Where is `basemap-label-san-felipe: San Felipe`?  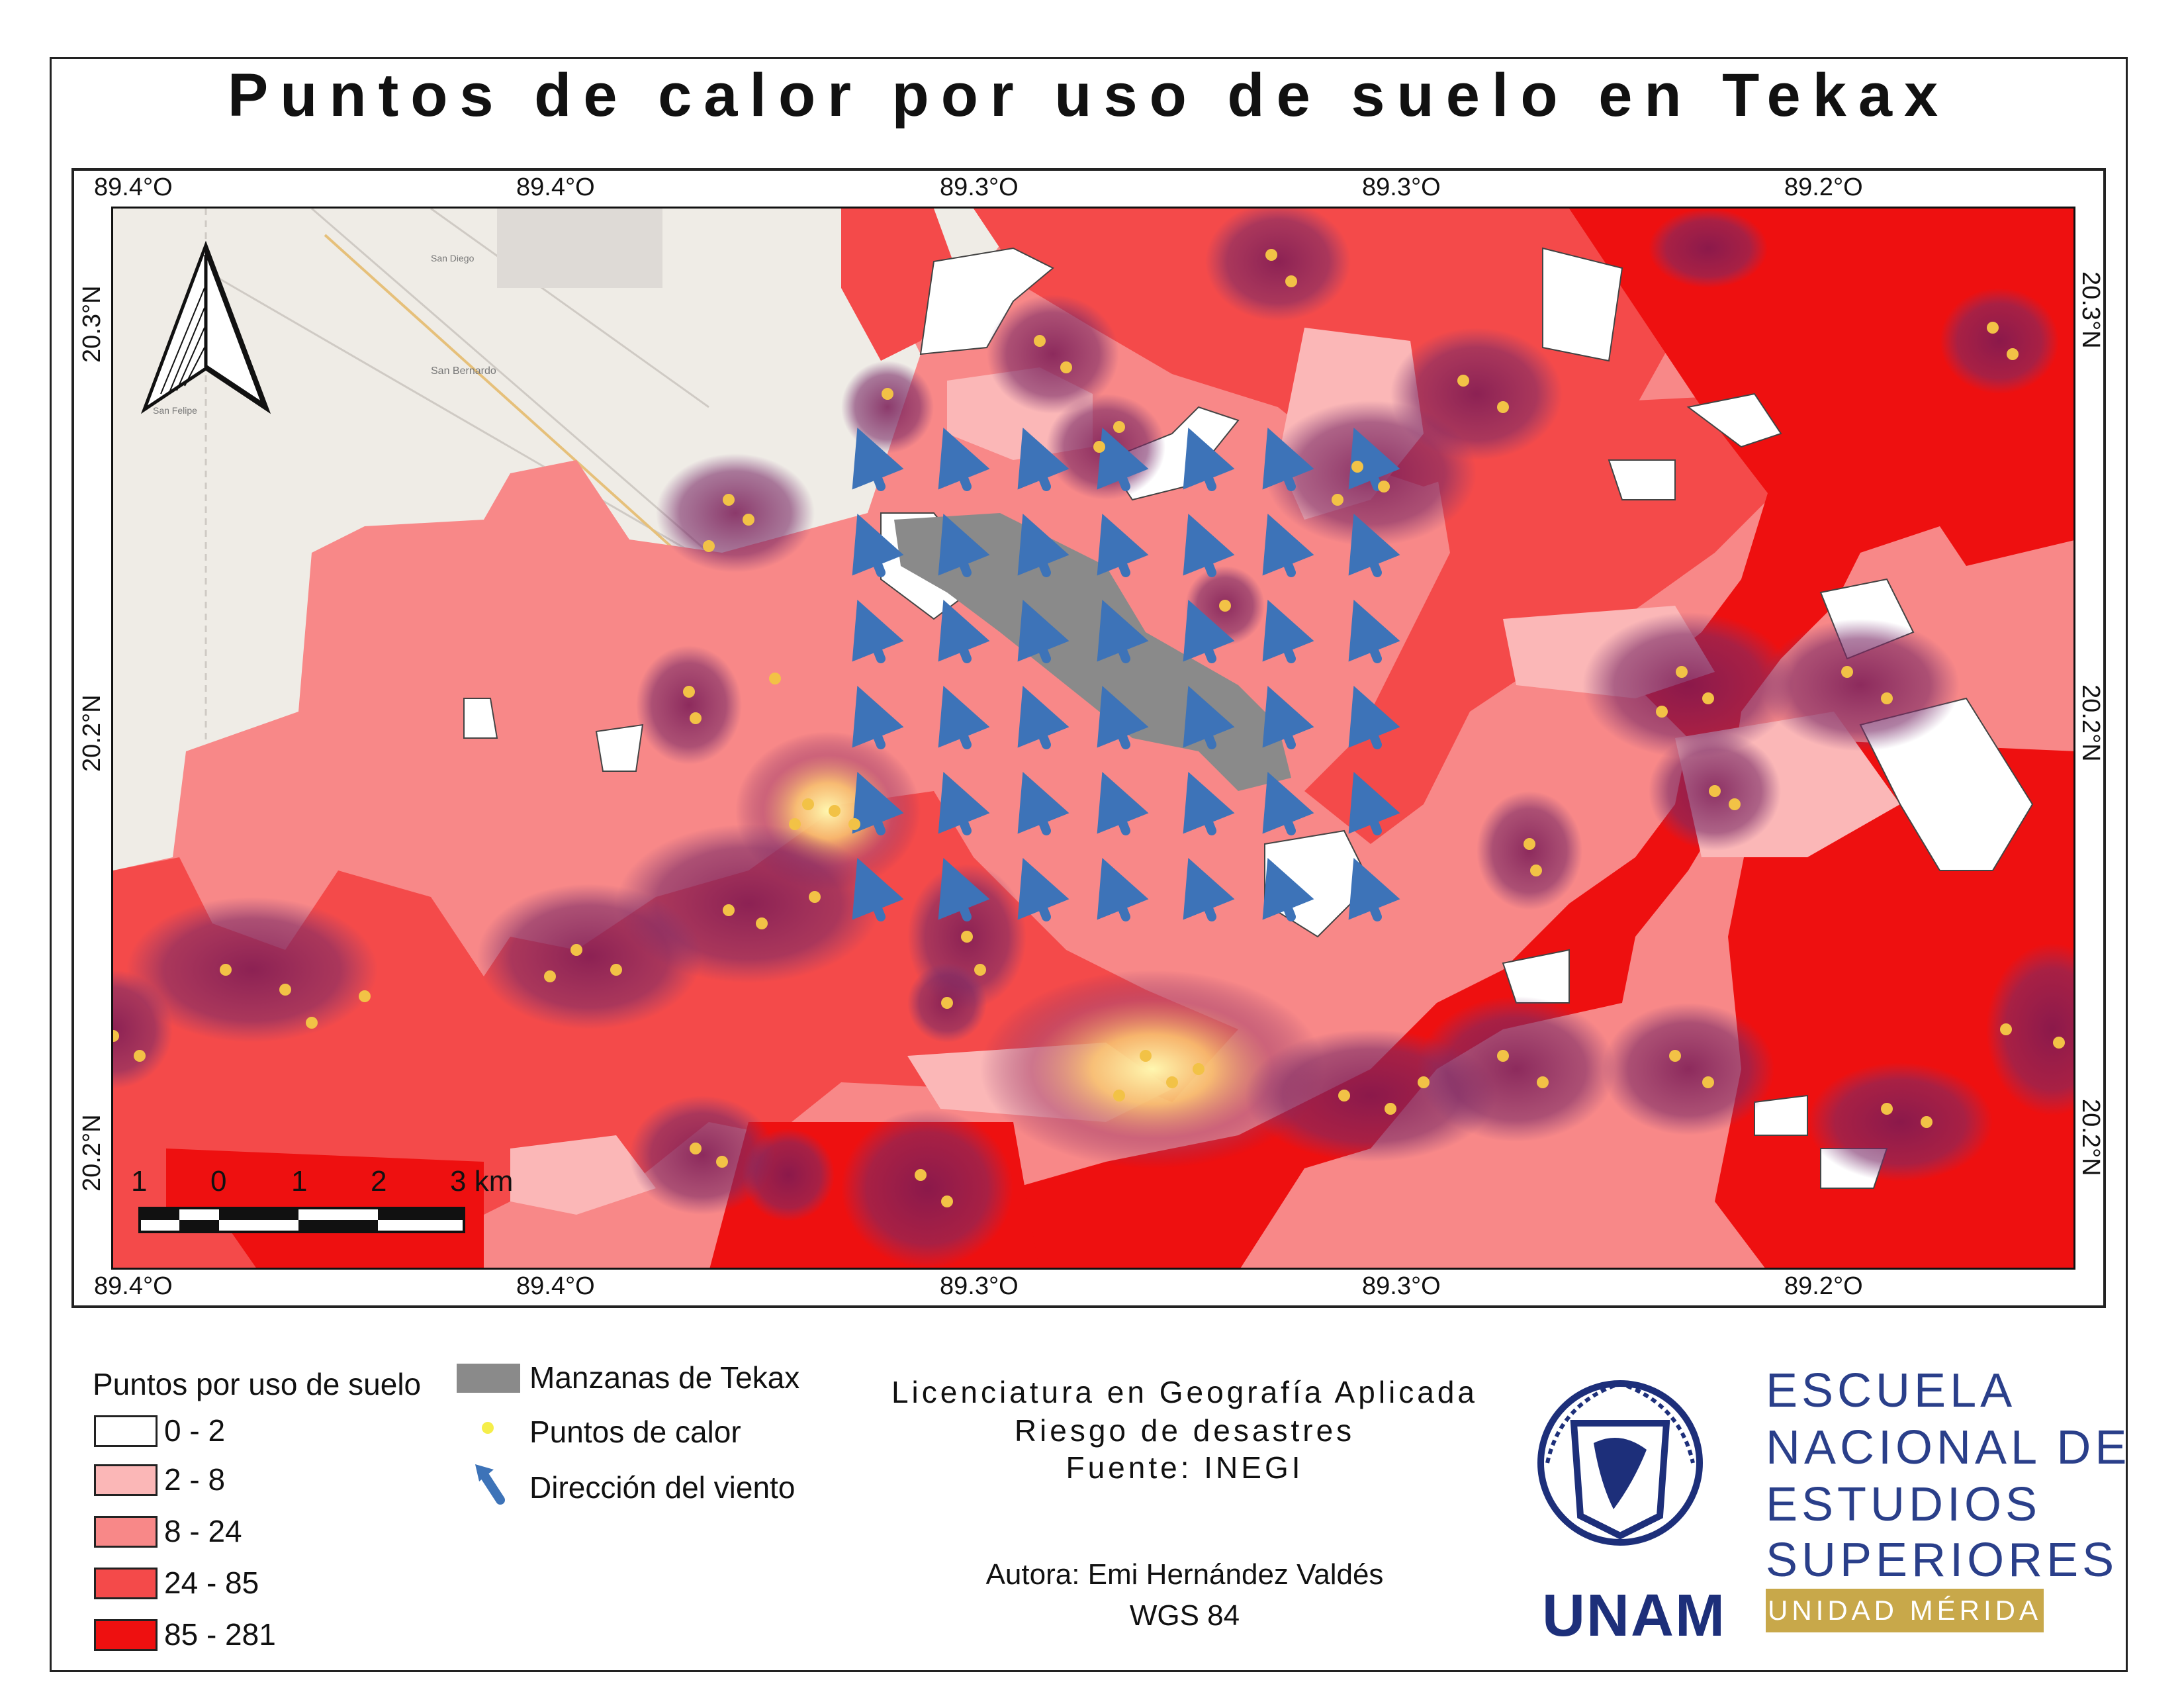 basemap-label-san-felipe: San Felipe is located at coordinates (175, 410).